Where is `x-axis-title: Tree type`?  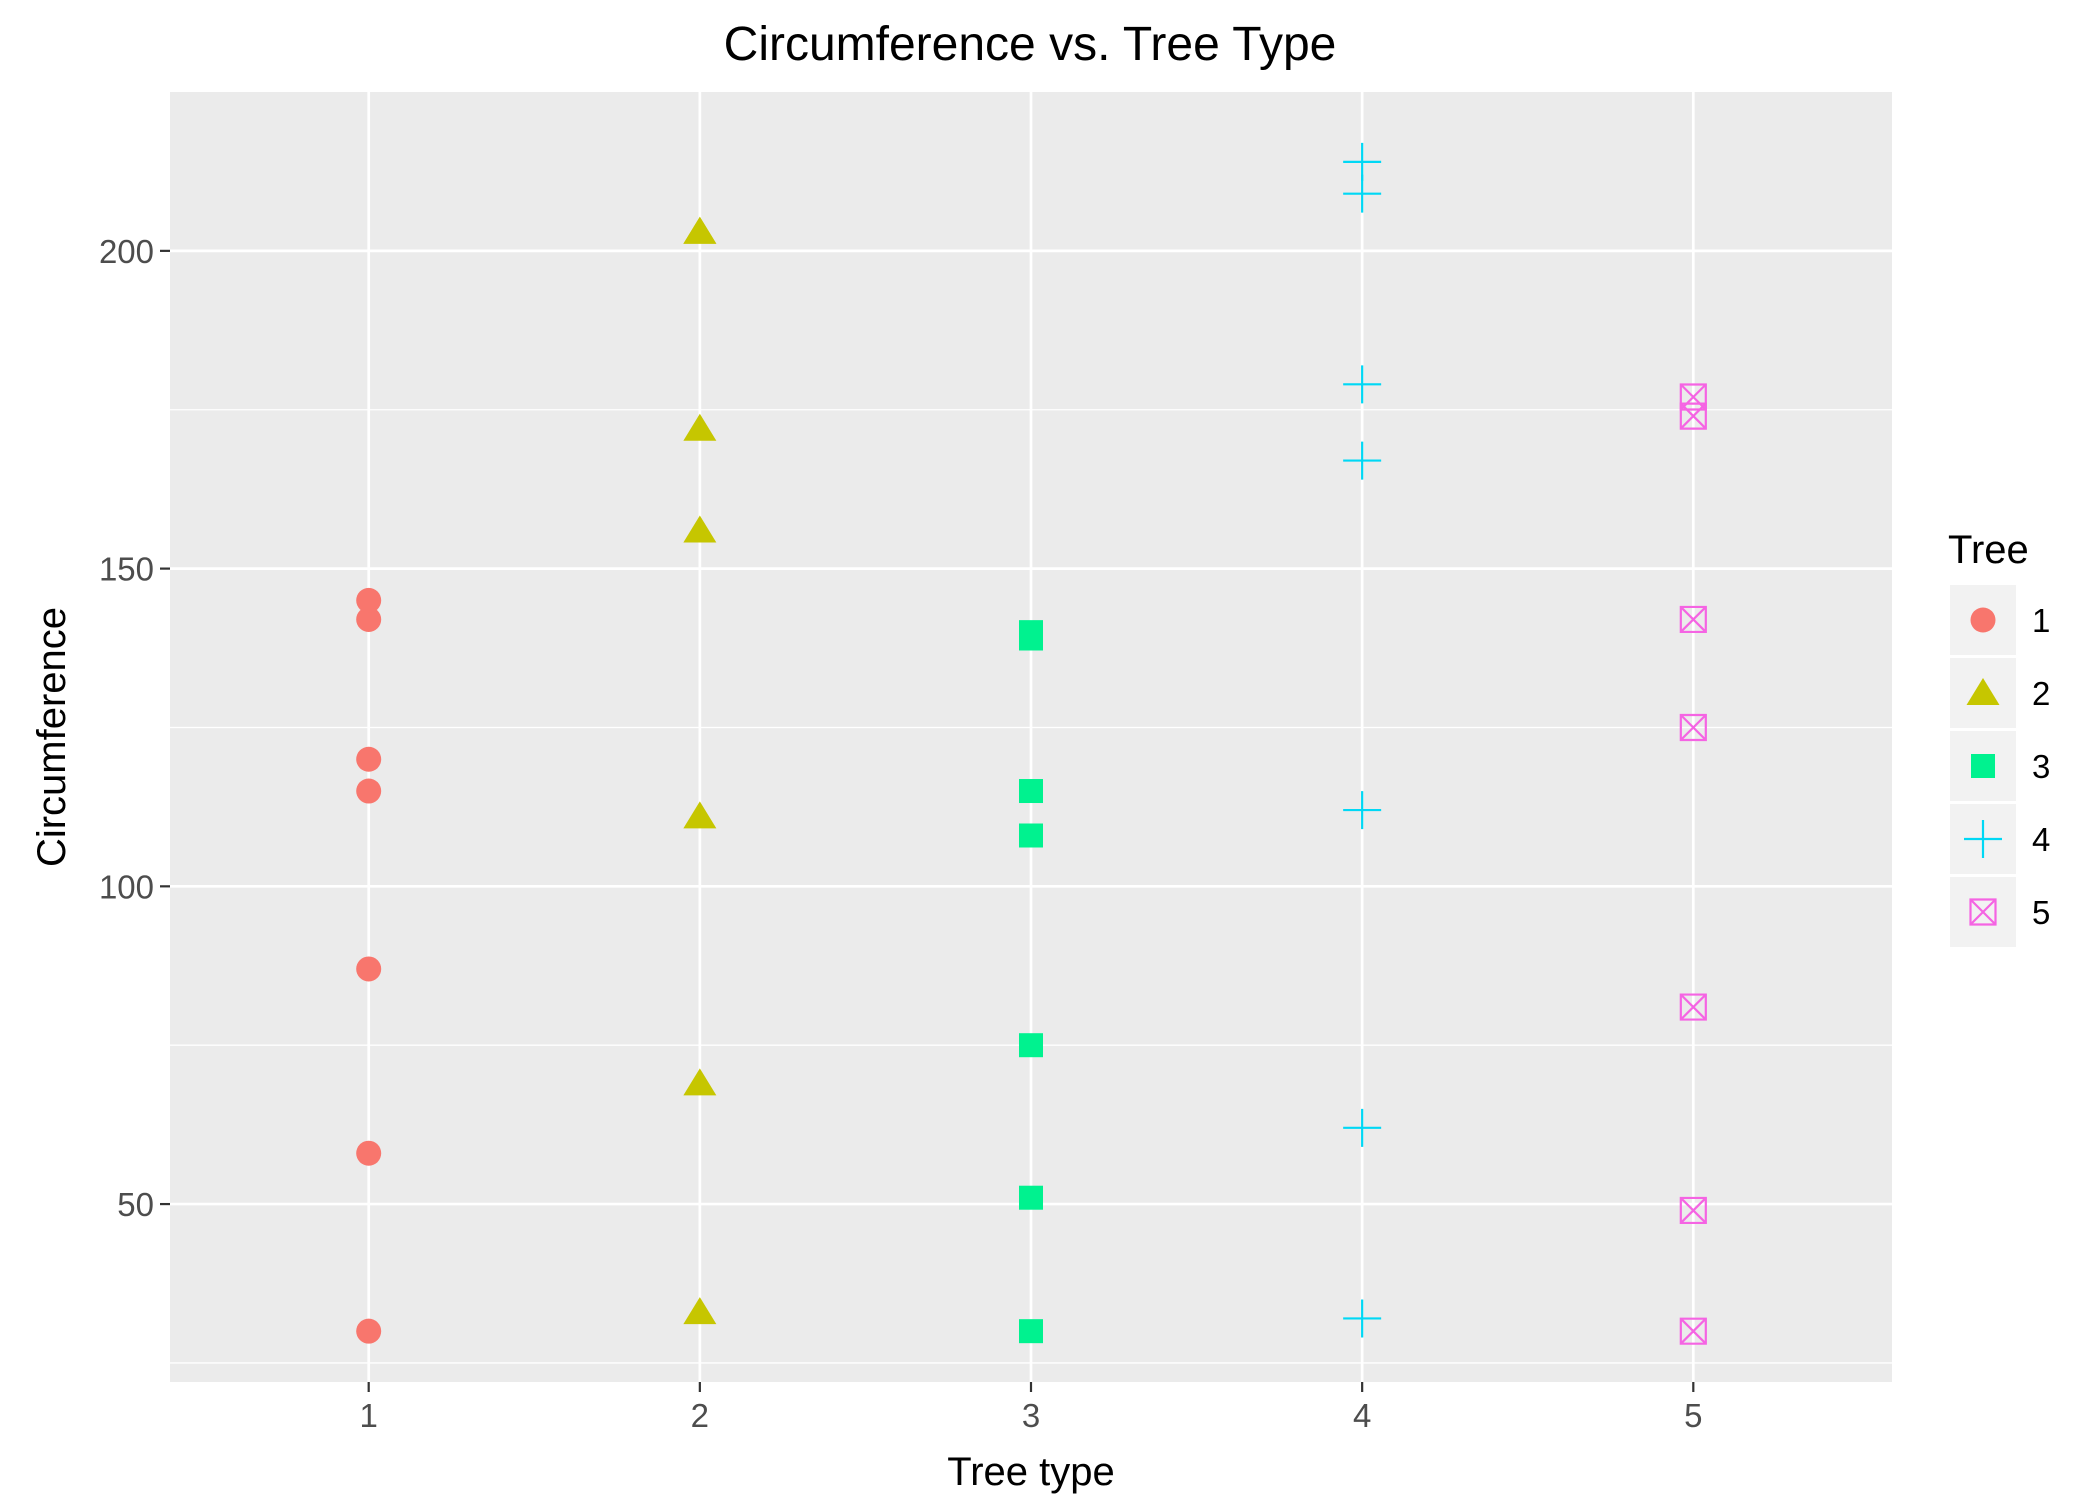
x-axis-title: Tree type is located at coordinates (1030, 1472).